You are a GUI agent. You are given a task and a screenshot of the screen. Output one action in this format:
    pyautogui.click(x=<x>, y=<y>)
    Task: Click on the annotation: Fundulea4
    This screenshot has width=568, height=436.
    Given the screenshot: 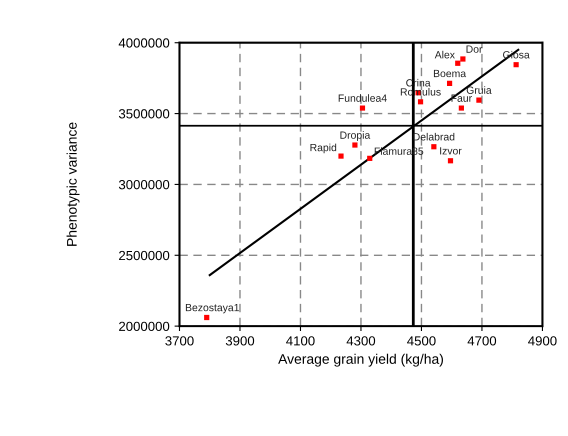 What is the action you would take?
    pyautogui.click(x=362, y=98)
    